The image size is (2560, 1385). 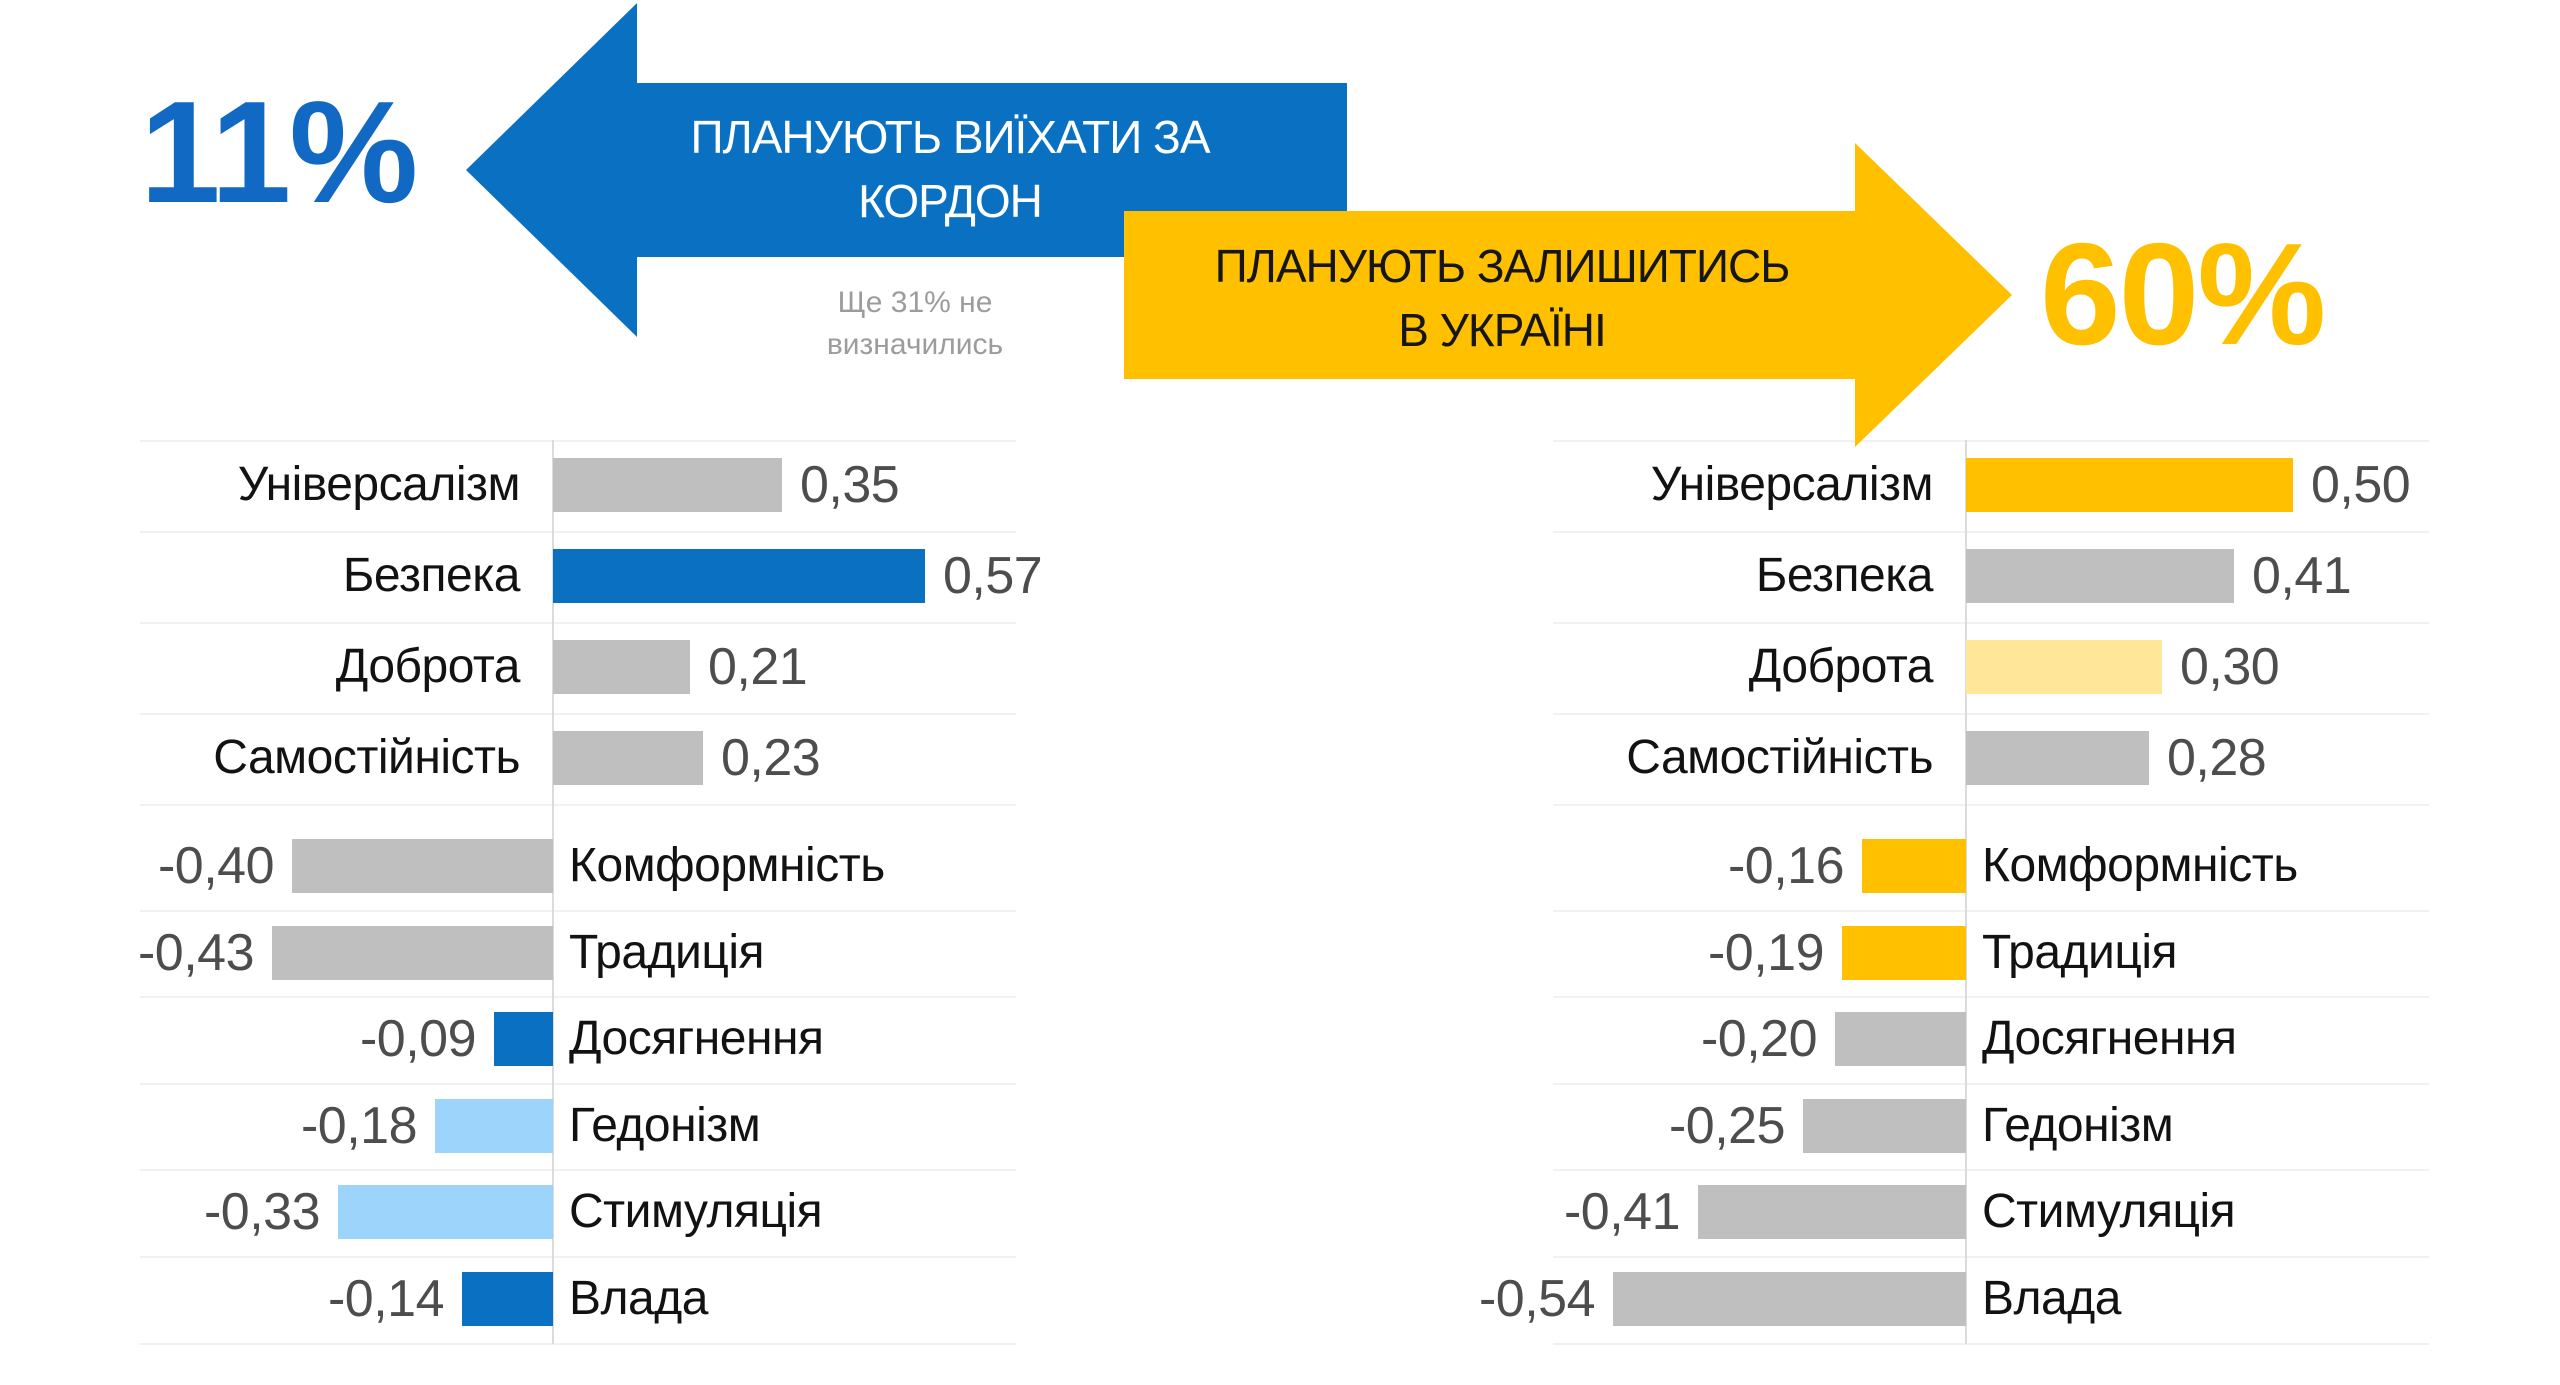 I want to click on value-label: -0,41, so click(x=1622, y=1212).